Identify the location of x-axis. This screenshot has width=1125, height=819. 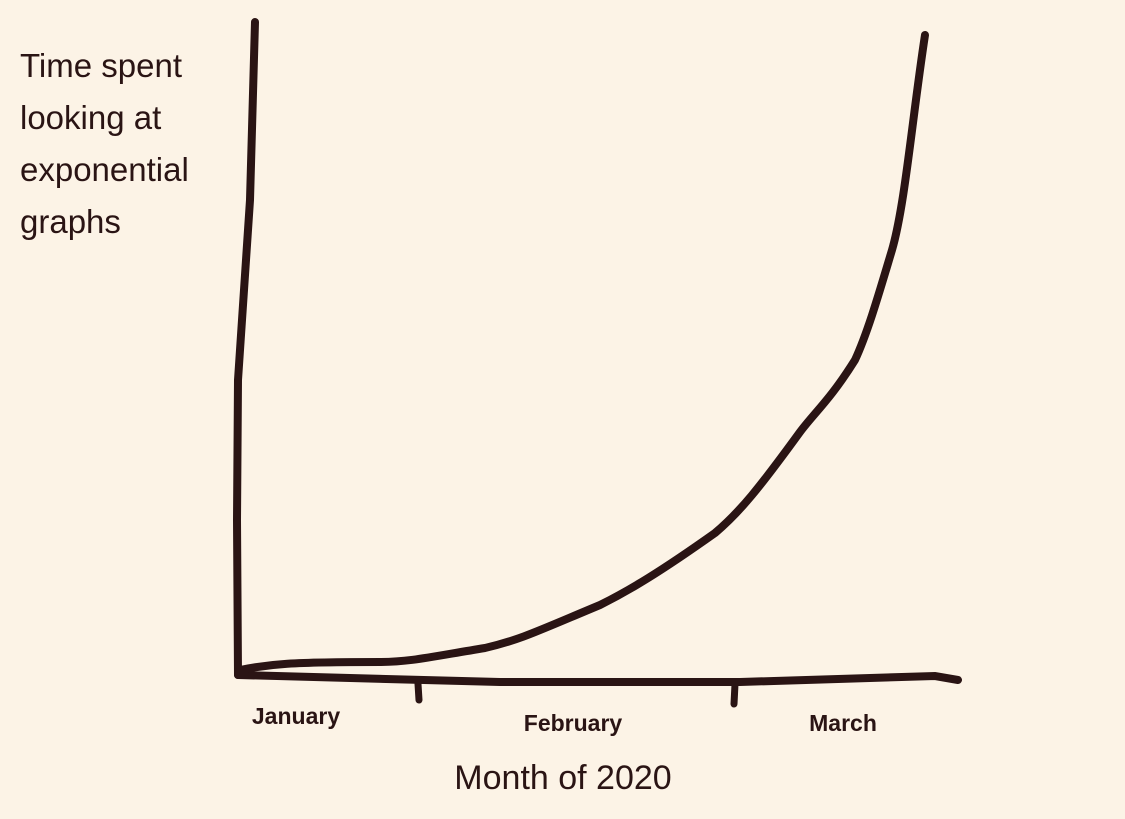
(598, 678).